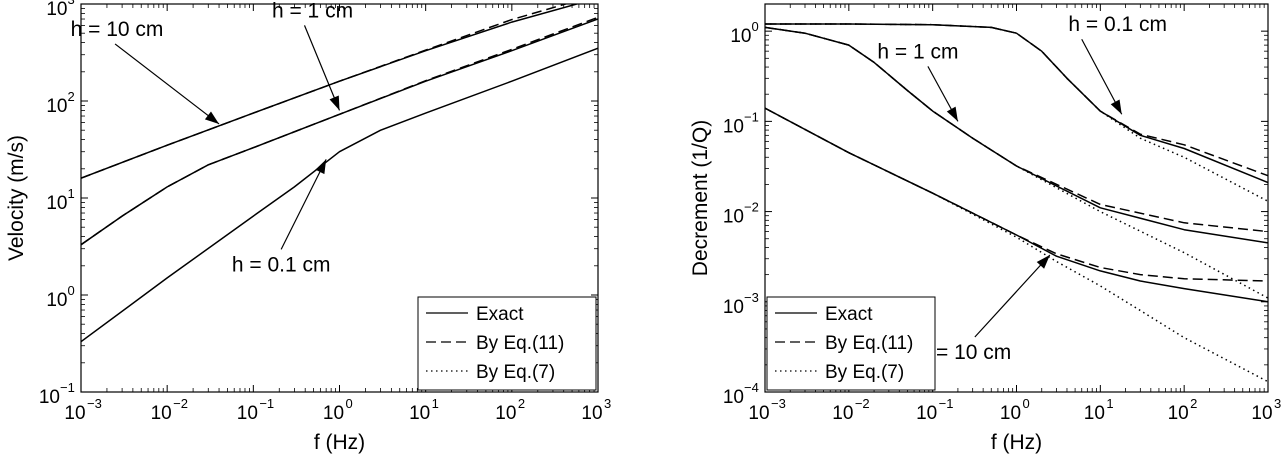 This screenshot has height=456, width=1286. I want to click on y-tick-exponent: 1, so click(71, 193).